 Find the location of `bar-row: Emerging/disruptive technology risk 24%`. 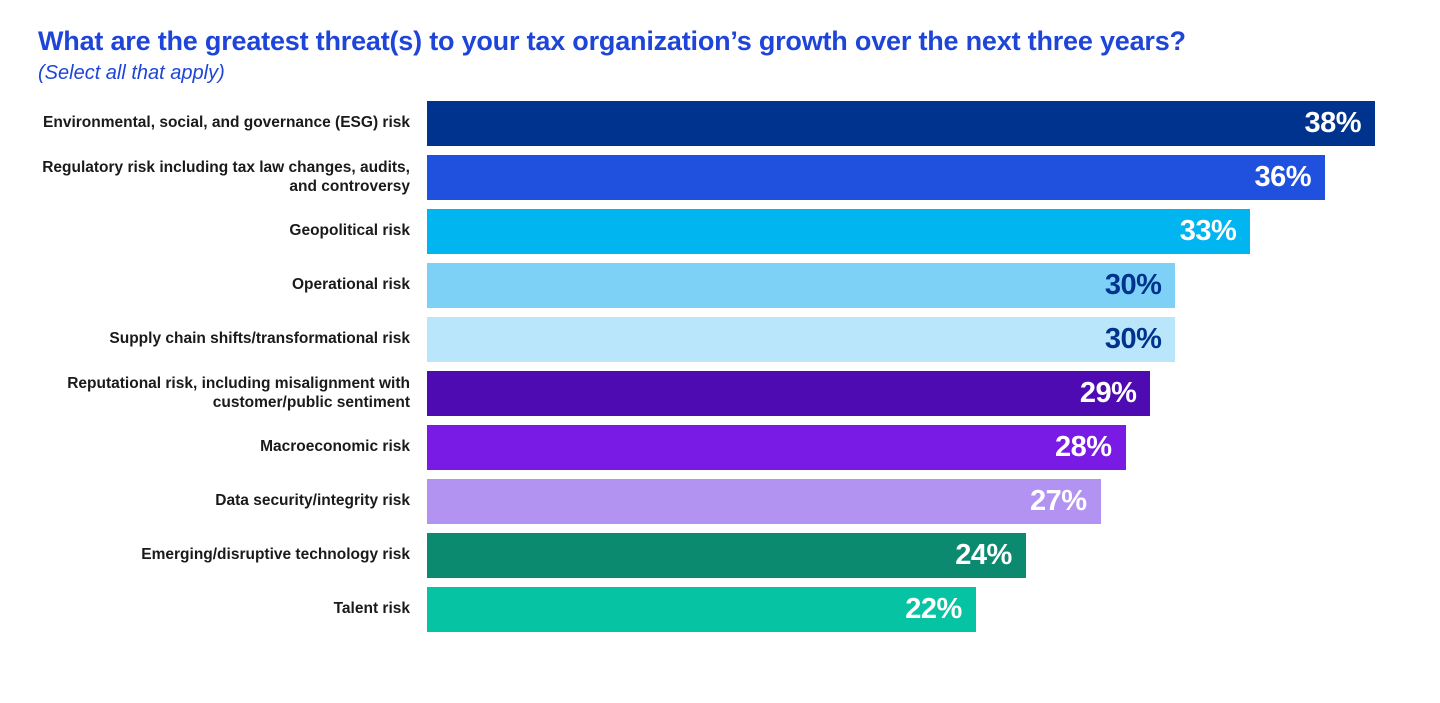

bar-row: Emerging/disruptive technology risk 24% is located at coordinates (706, 556).